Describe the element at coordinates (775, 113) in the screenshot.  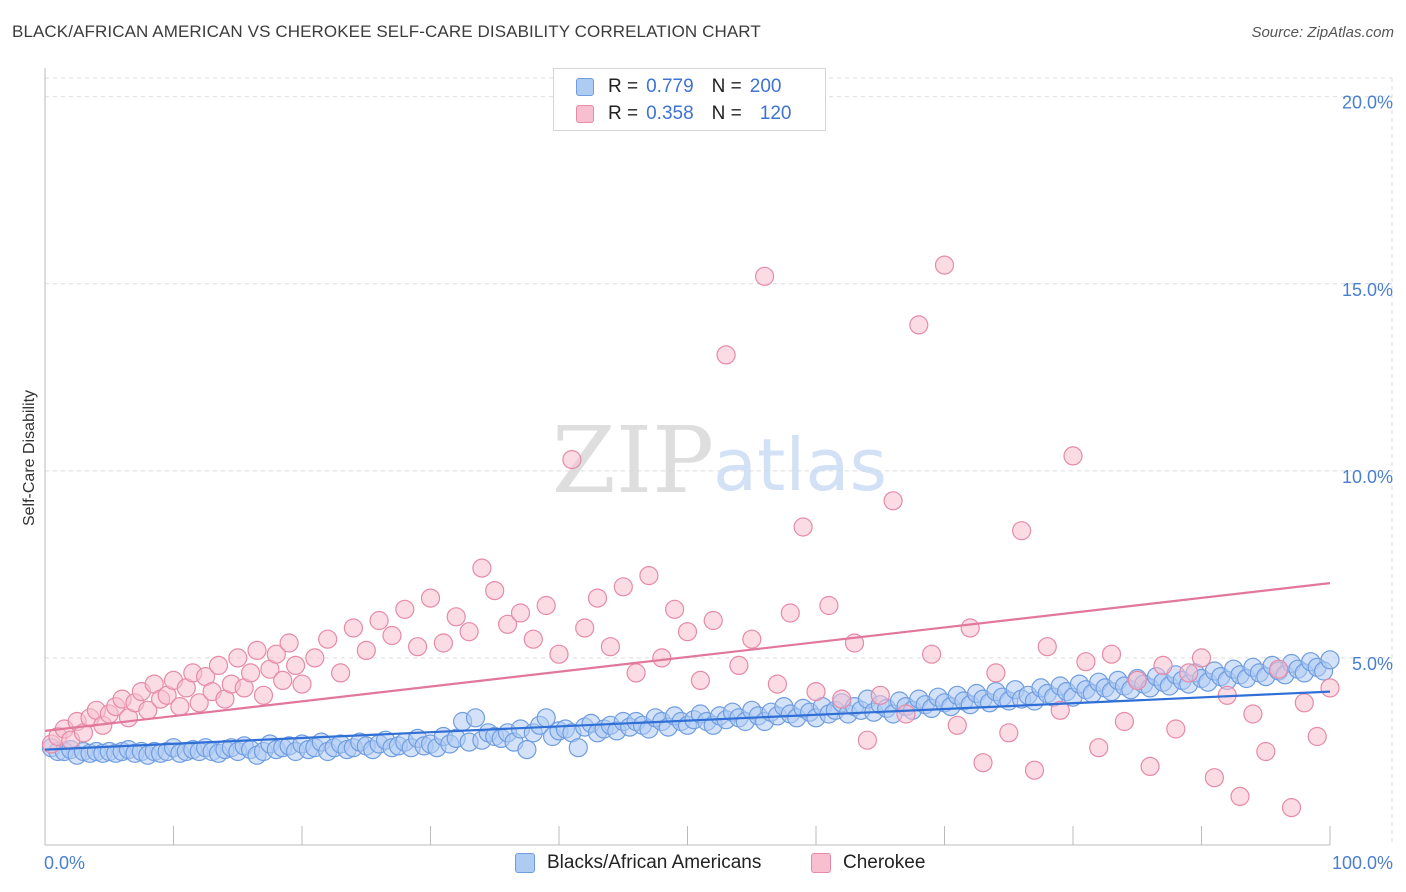
I see `legend-n-value: 120` at that location.